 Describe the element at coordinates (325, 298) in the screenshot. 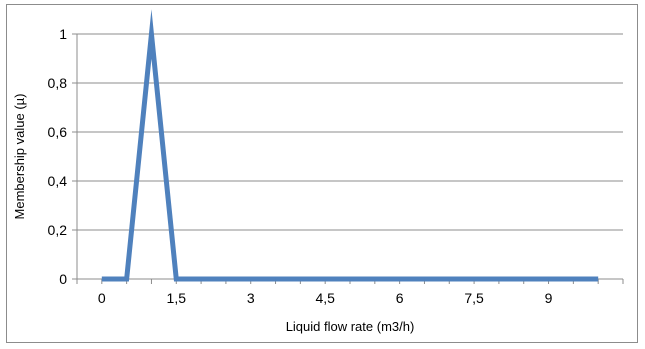

I see `x-tick-label: 4,5` at that location.